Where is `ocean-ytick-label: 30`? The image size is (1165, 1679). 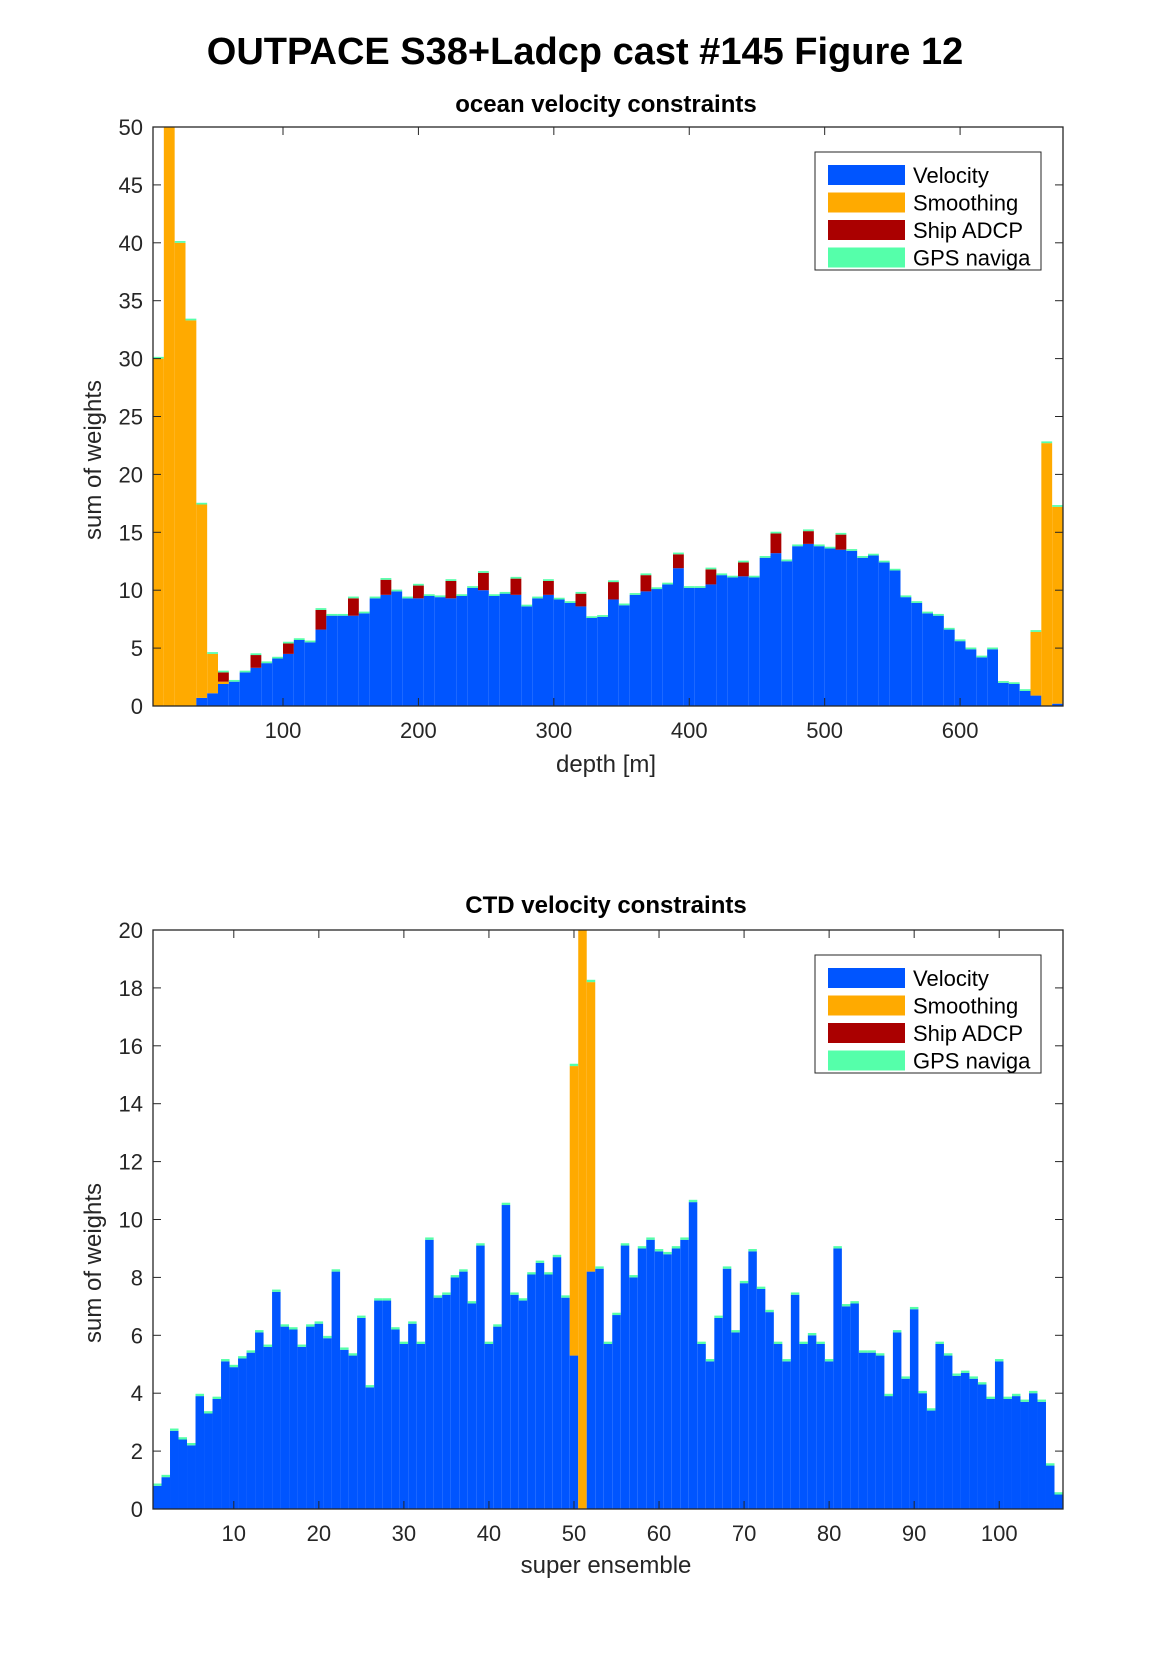 ocean-ytick-label: 30 is located at coordinates (131, 359).